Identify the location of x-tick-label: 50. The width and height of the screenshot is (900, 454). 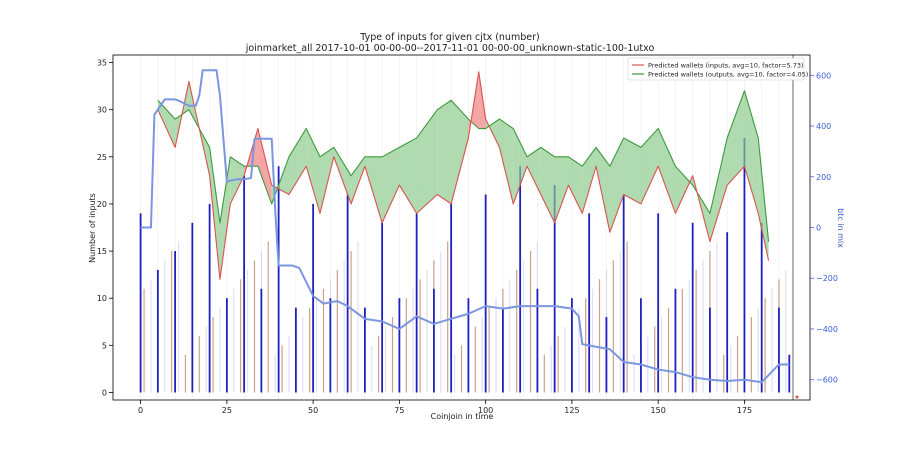
(313, 410).